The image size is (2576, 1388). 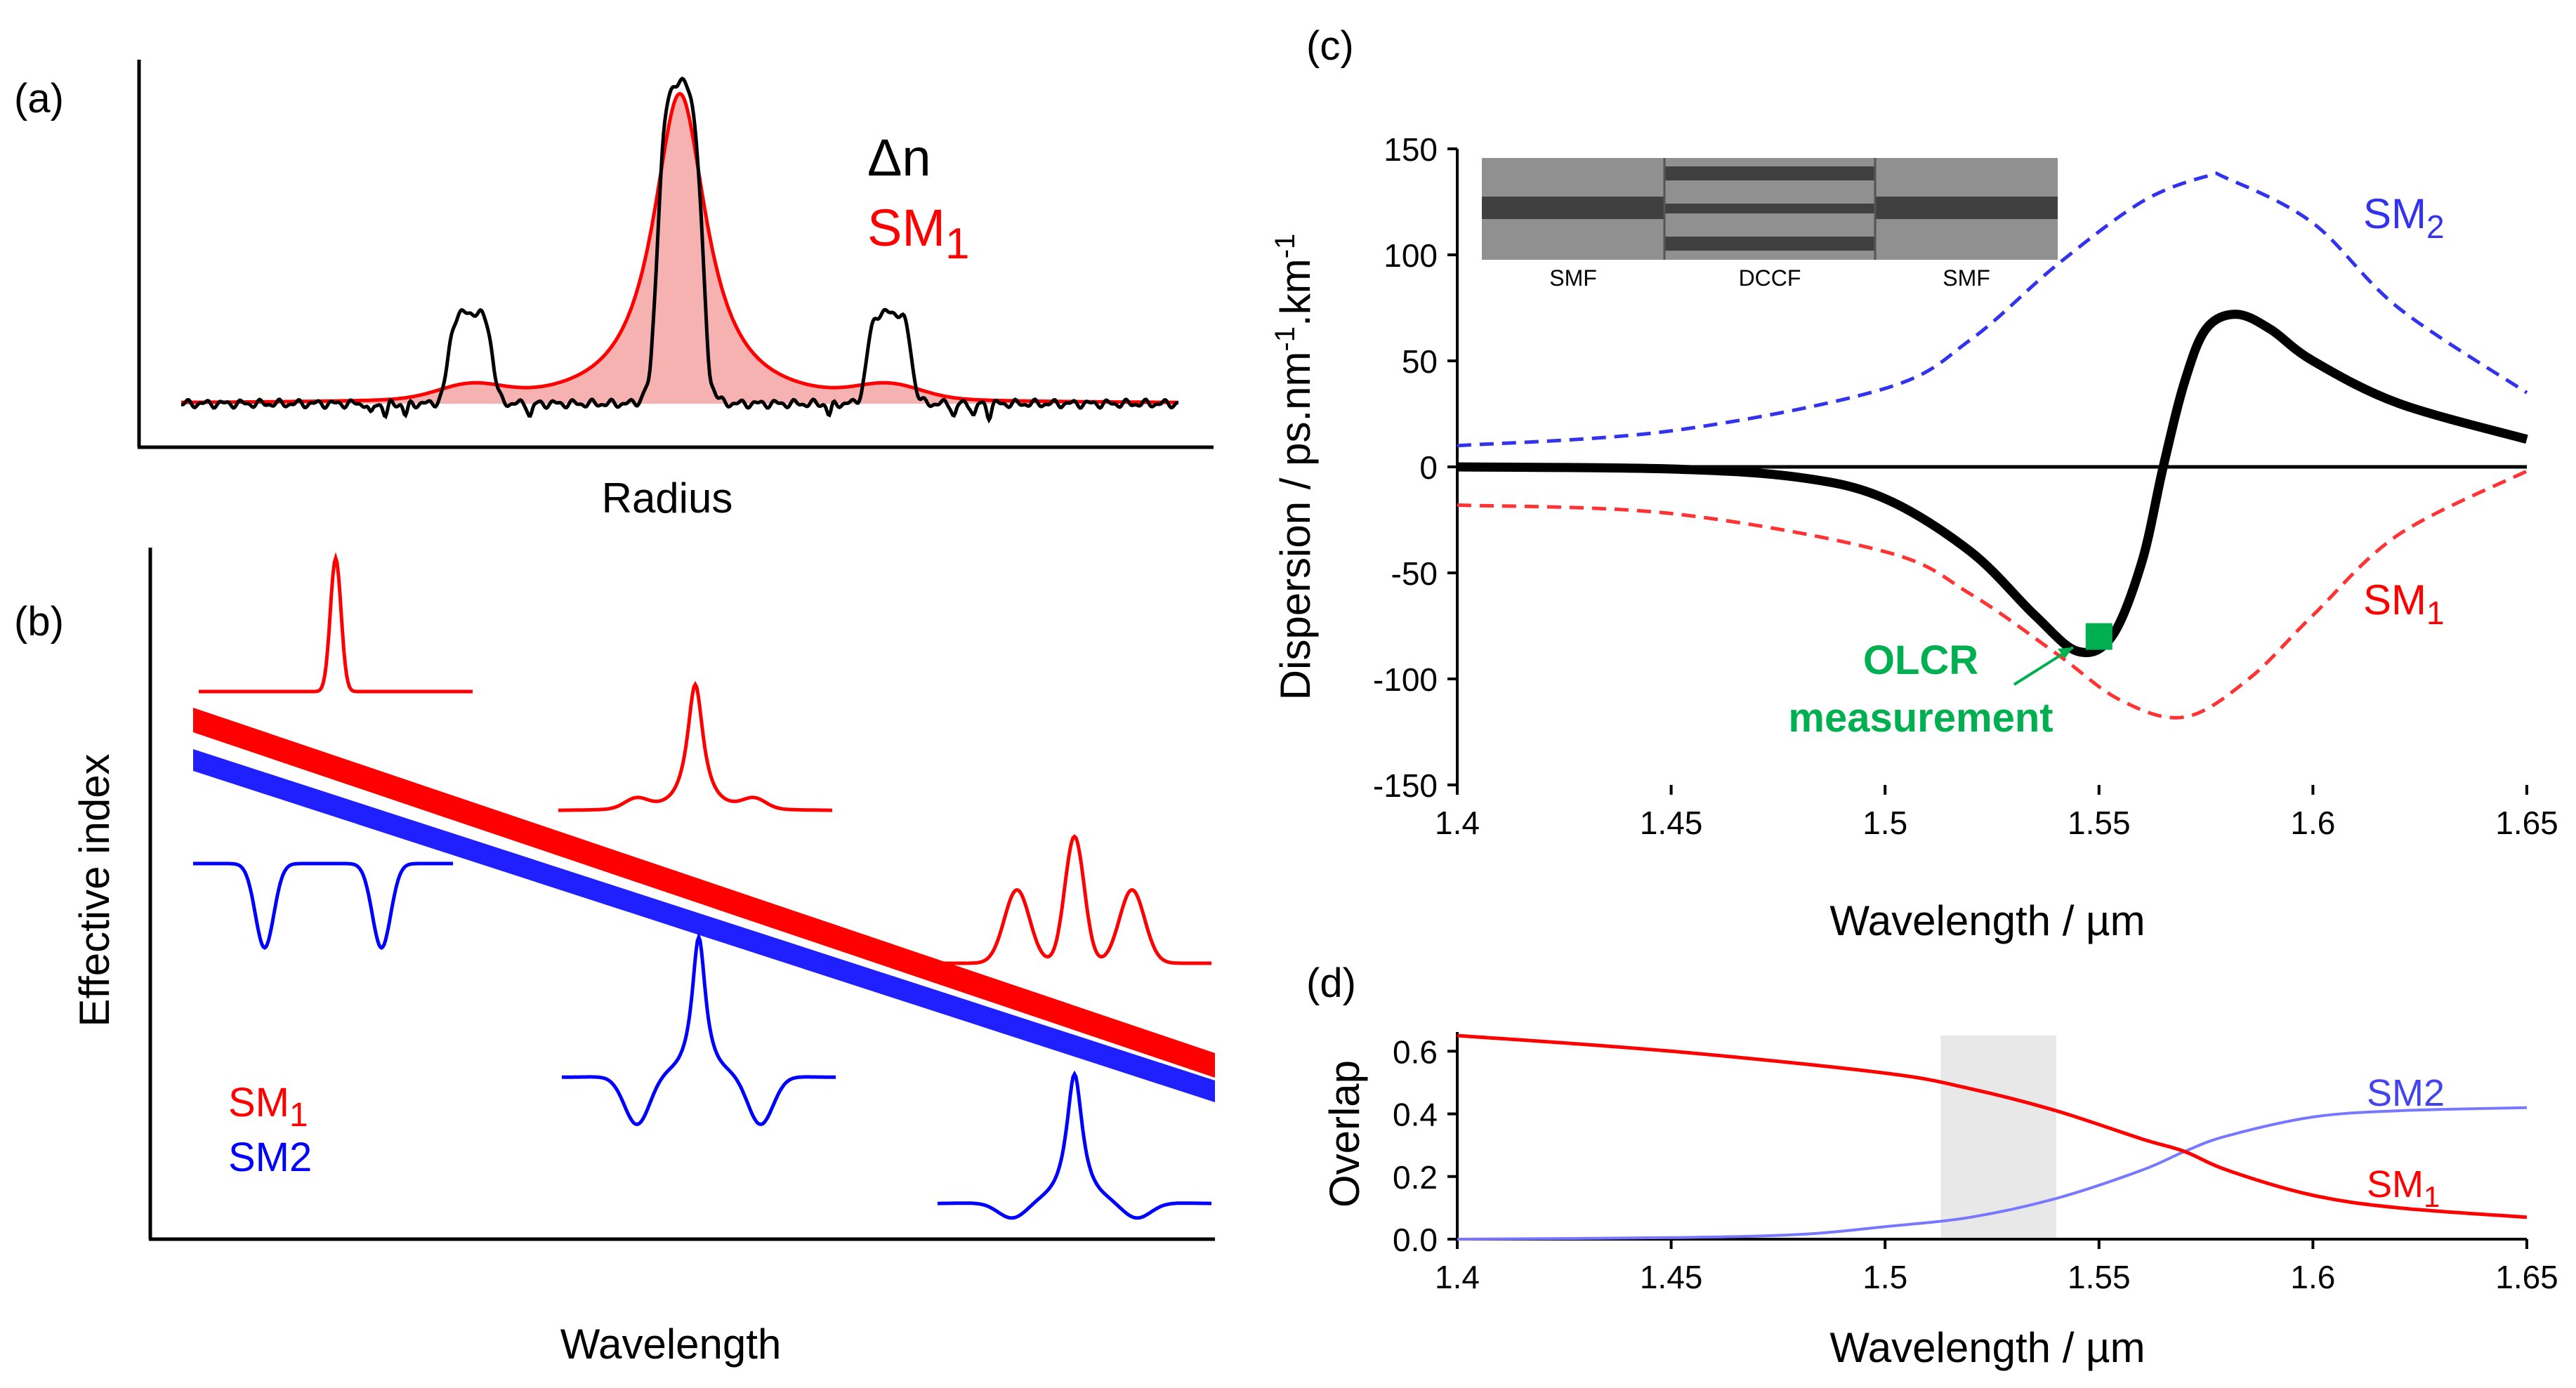 I want to click on panel-c-y-tick-label: 50, so click(x=1420, y=361).